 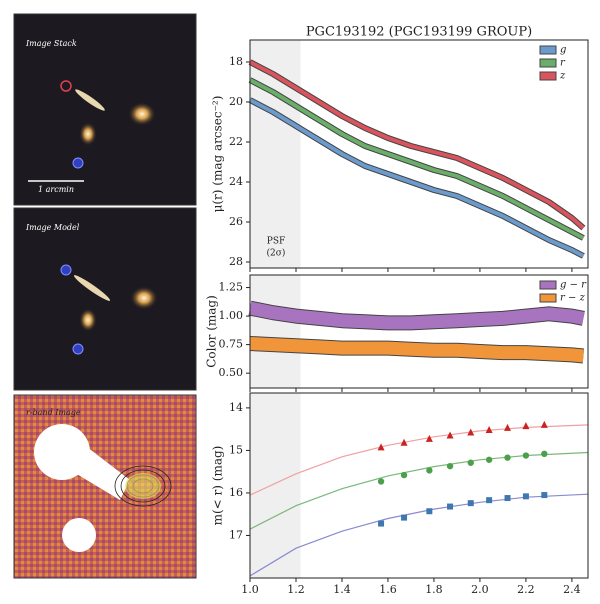 What do you see at coordinates (212, 331) in the screenshot?
I see `y-axis-label: Color (mag)` at bounding box center [212, 331].